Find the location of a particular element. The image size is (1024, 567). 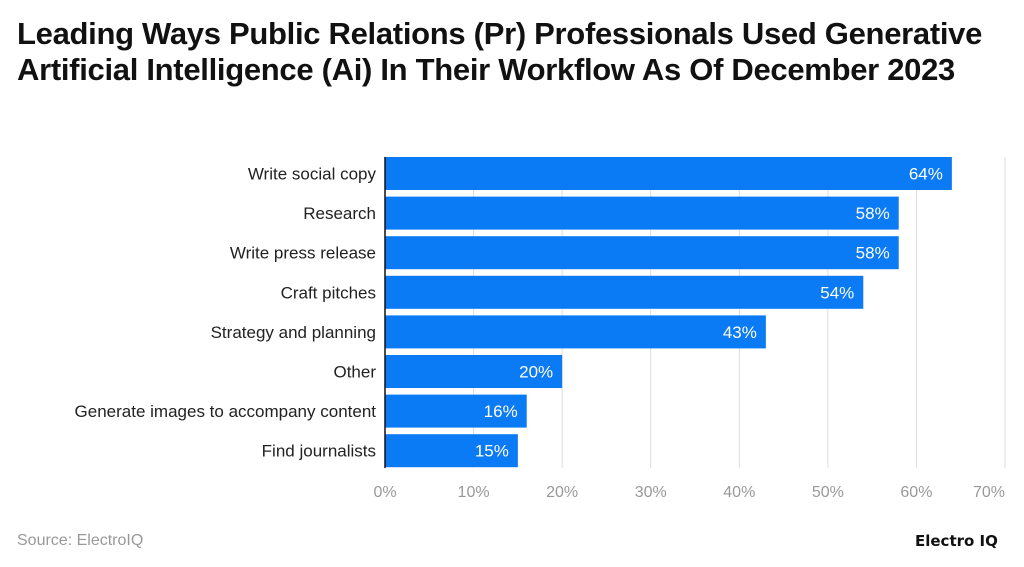

category-label: Write press release is located at coordinates (303, 253).